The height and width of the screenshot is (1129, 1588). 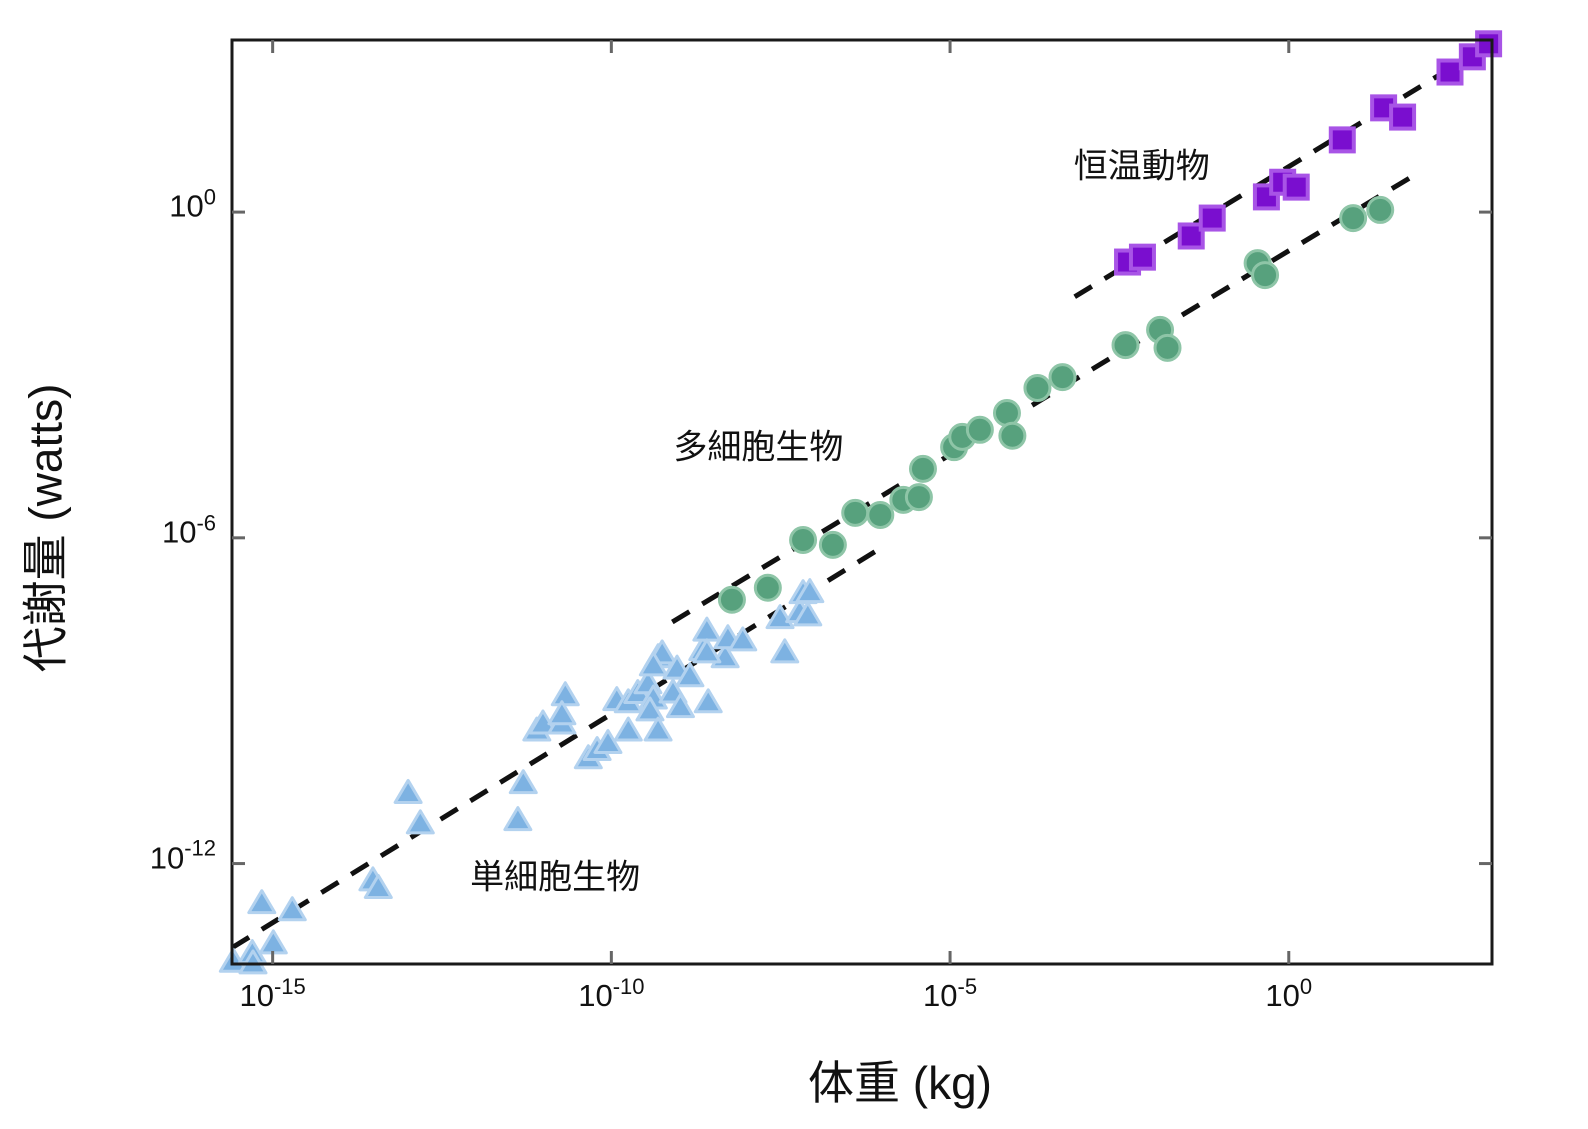 I want to click on group-label-unicellular: 単細胞生物, so click(x=555, y=876).